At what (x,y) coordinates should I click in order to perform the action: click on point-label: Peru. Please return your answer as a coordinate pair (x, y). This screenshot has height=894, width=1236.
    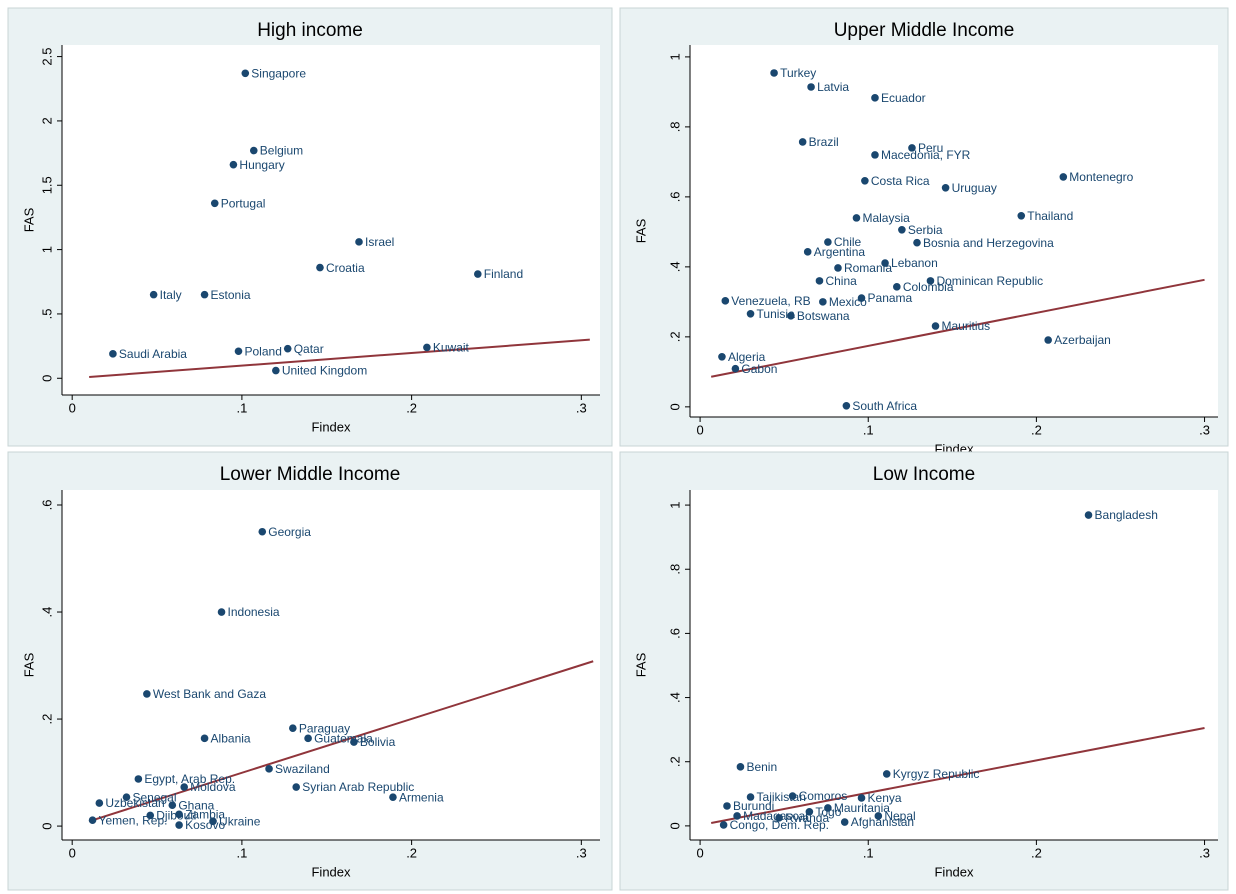
    Looking at the image, I should click on (930, 148).